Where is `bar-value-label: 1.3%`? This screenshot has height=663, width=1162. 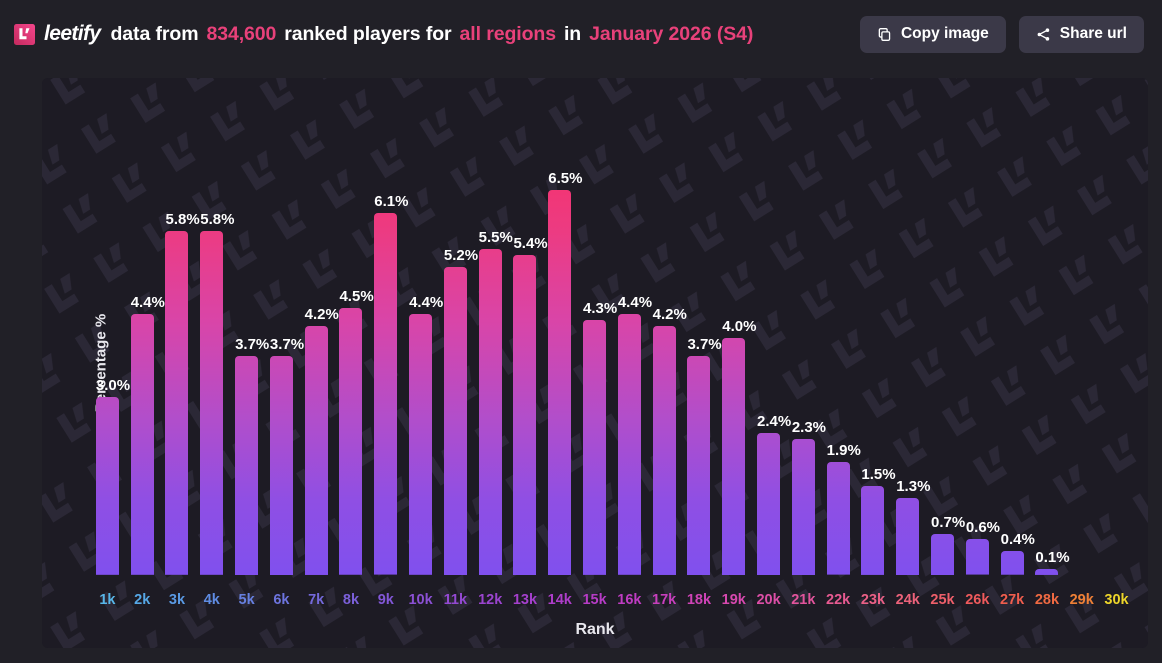 bar-value-label: 1.3% is located at coordinates (913, 486).